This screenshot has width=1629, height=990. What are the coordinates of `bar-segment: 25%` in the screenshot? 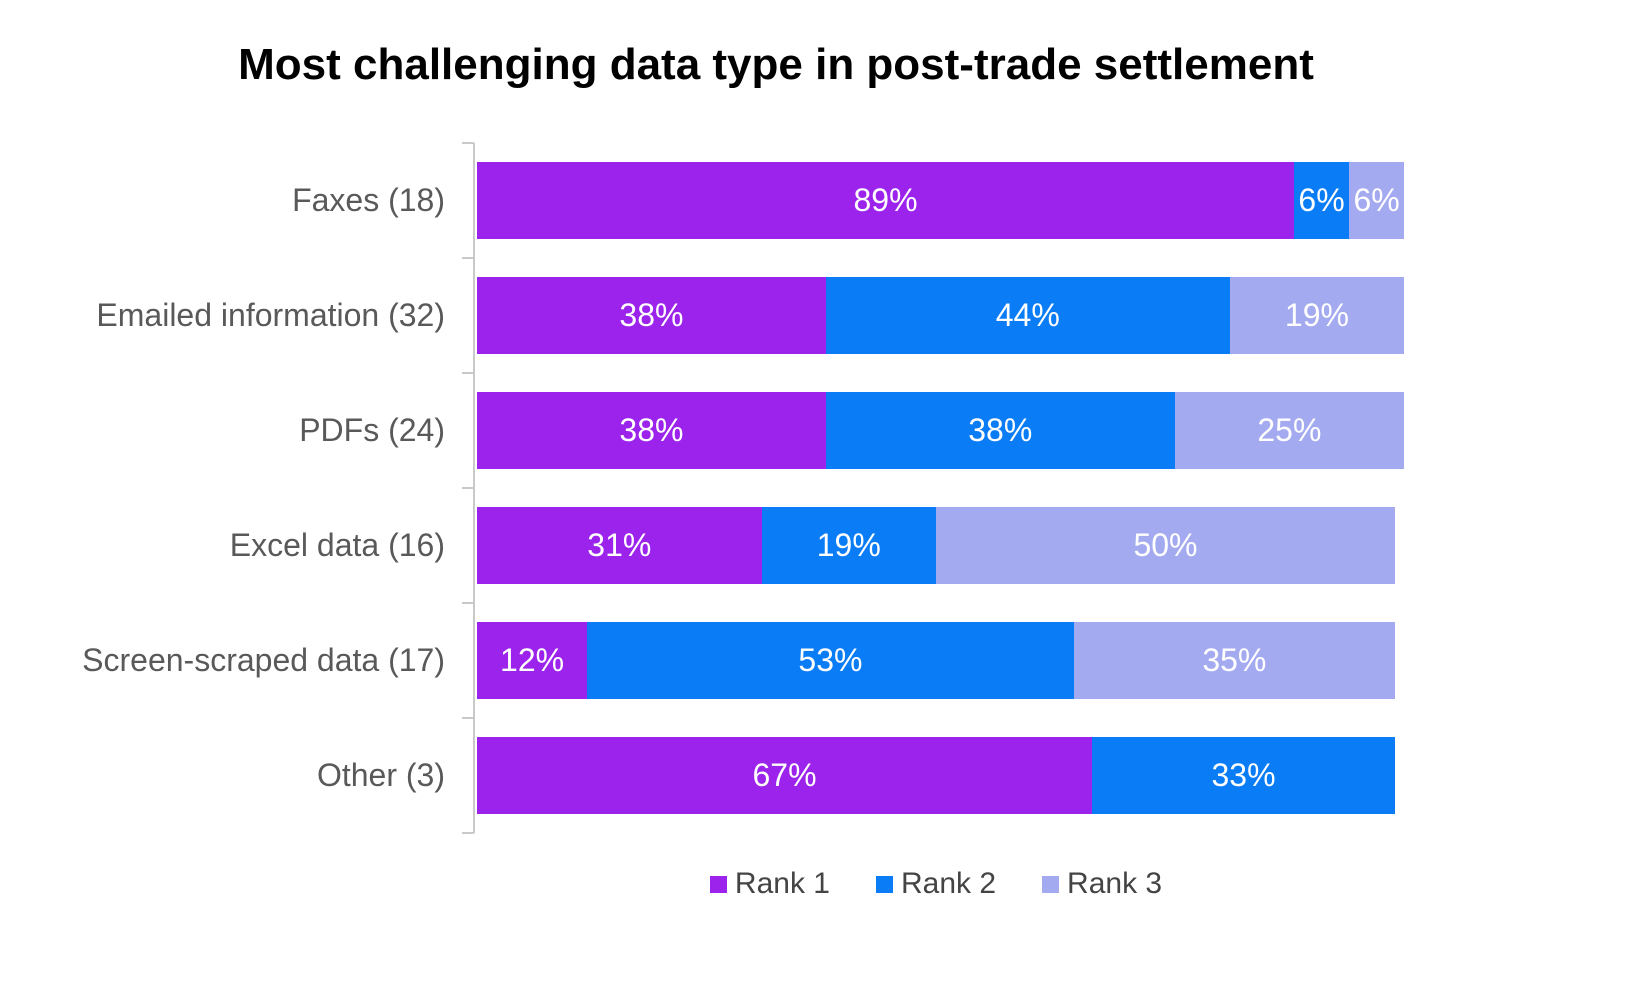 It's located at (1289, 430).